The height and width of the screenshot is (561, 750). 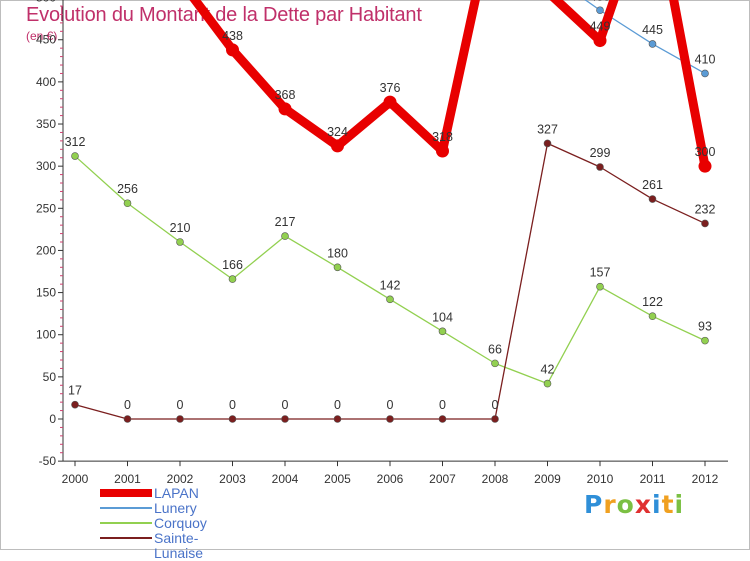 What do you see at coordinates (390, 88) in the screenshot?
I see `data-label-lapan: 376` at bounding box center [390, 88].